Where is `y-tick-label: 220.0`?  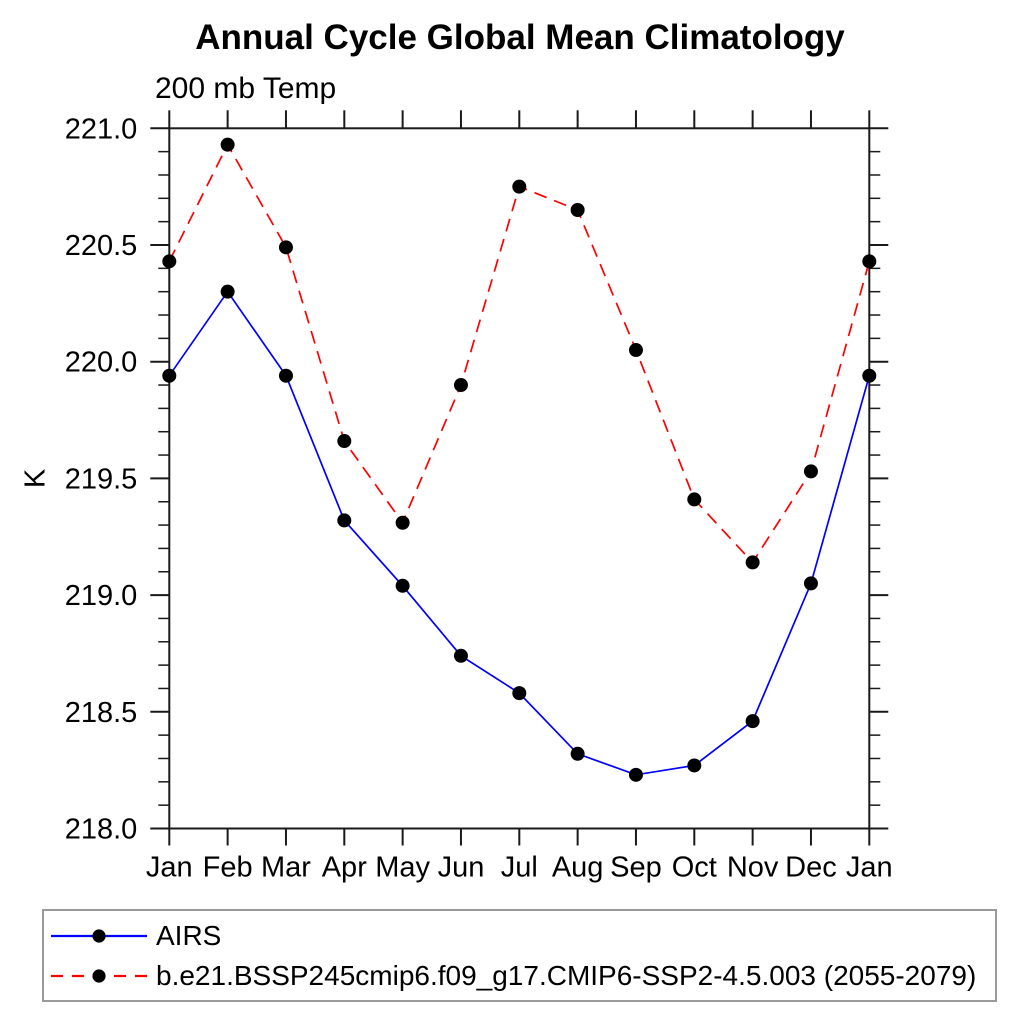 y-tick-label: 220.0 is located at coordinates (101, 363).